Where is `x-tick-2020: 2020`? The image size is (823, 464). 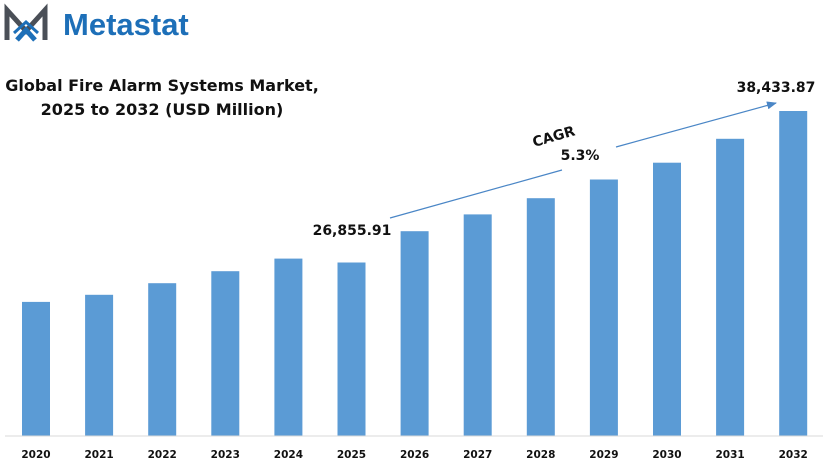 x-tick-2020: 2020 is located at coordinates (35, 455).